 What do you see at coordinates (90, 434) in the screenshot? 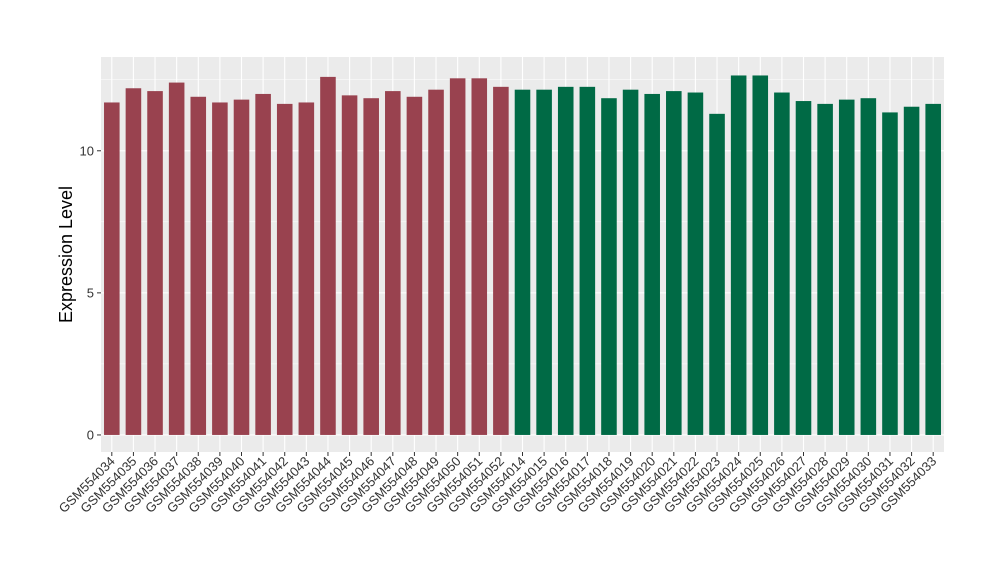
I see `y-tick-label: 0` at bounding box center [90, 434].